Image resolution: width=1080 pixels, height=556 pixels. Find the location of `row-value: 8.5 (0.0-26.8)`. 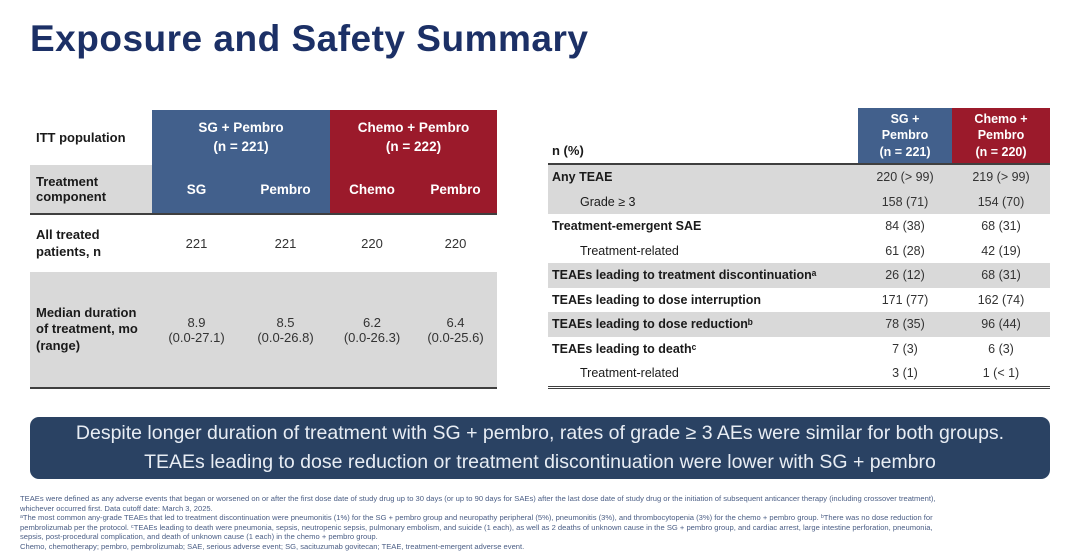

row-value: 8.5 (0.0-26.8) is located at coordinates (285, 329).